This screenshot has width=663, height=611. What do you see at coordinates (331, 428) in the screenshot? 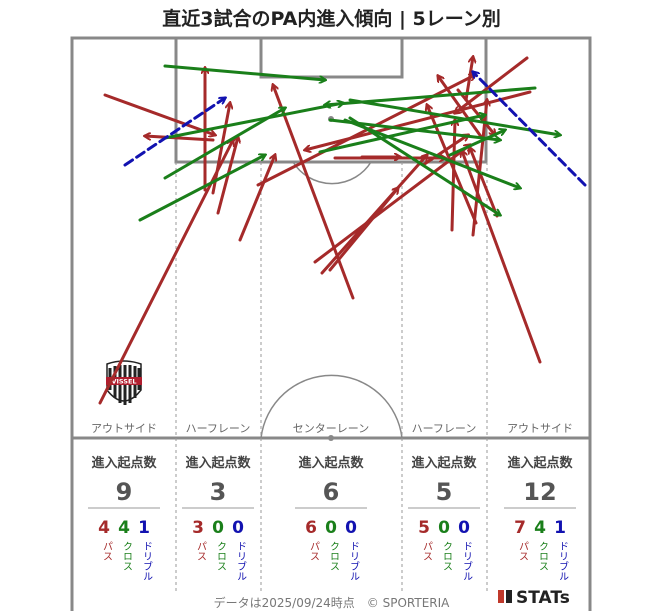
I see `lane-label: センターレーン` at bounding box center [331, 428].